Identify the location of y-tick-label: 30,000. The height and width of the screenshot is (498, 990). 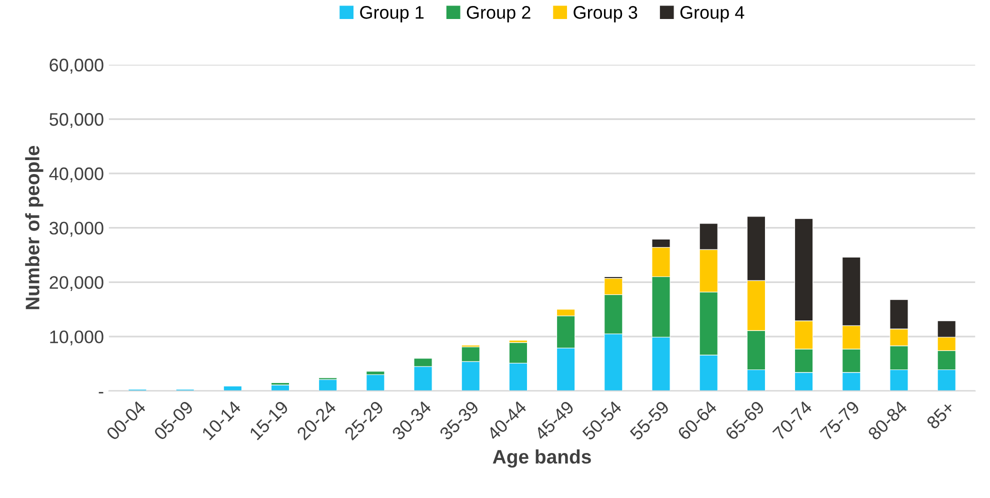
(77, 229).